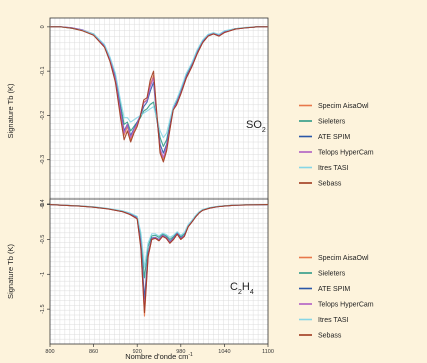 The image size is (427, 363). What do you see at coordinates (43, 159) in the screenshot?
I see `y-tick-label: -0.3` at bounding box center [43, 159].